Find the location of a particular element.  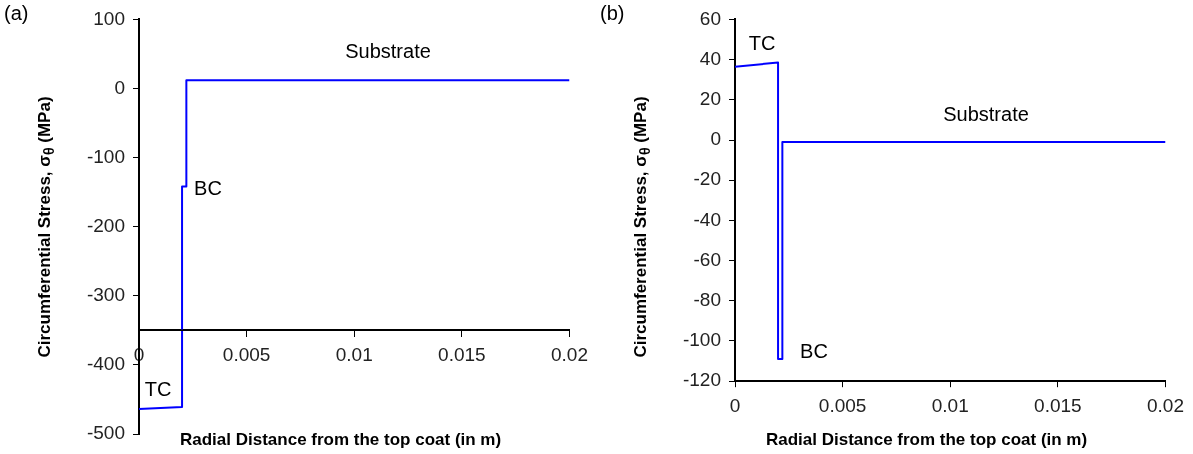

y-tick-label: -120 is located at coordinates (701, 380).